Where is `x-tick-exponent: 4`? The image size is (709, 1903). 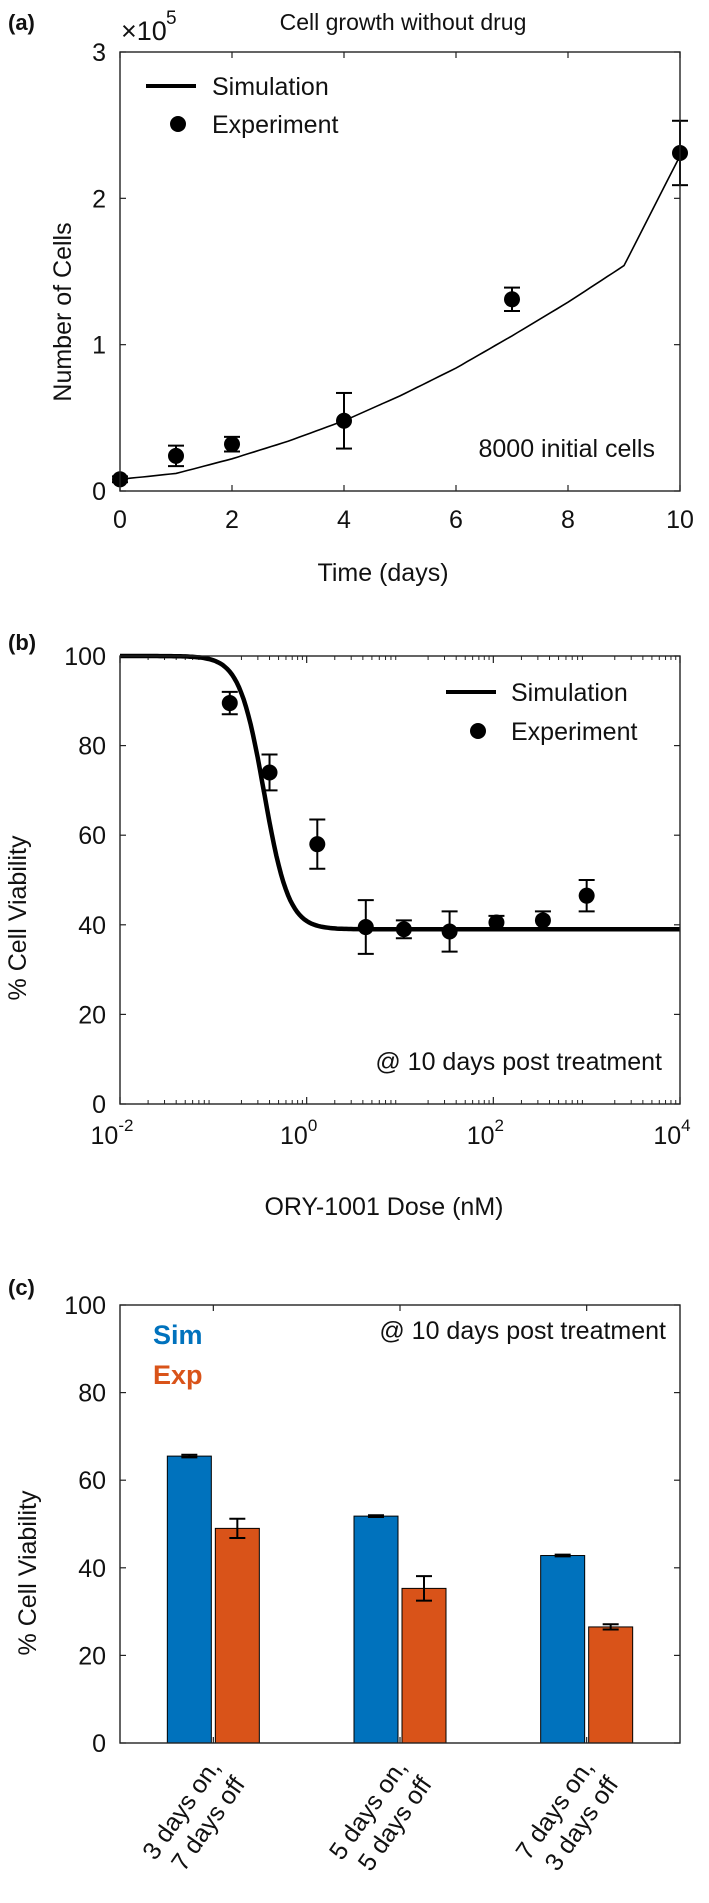 x-tick-exponent: 4 is located at coordinates (685, 1125).